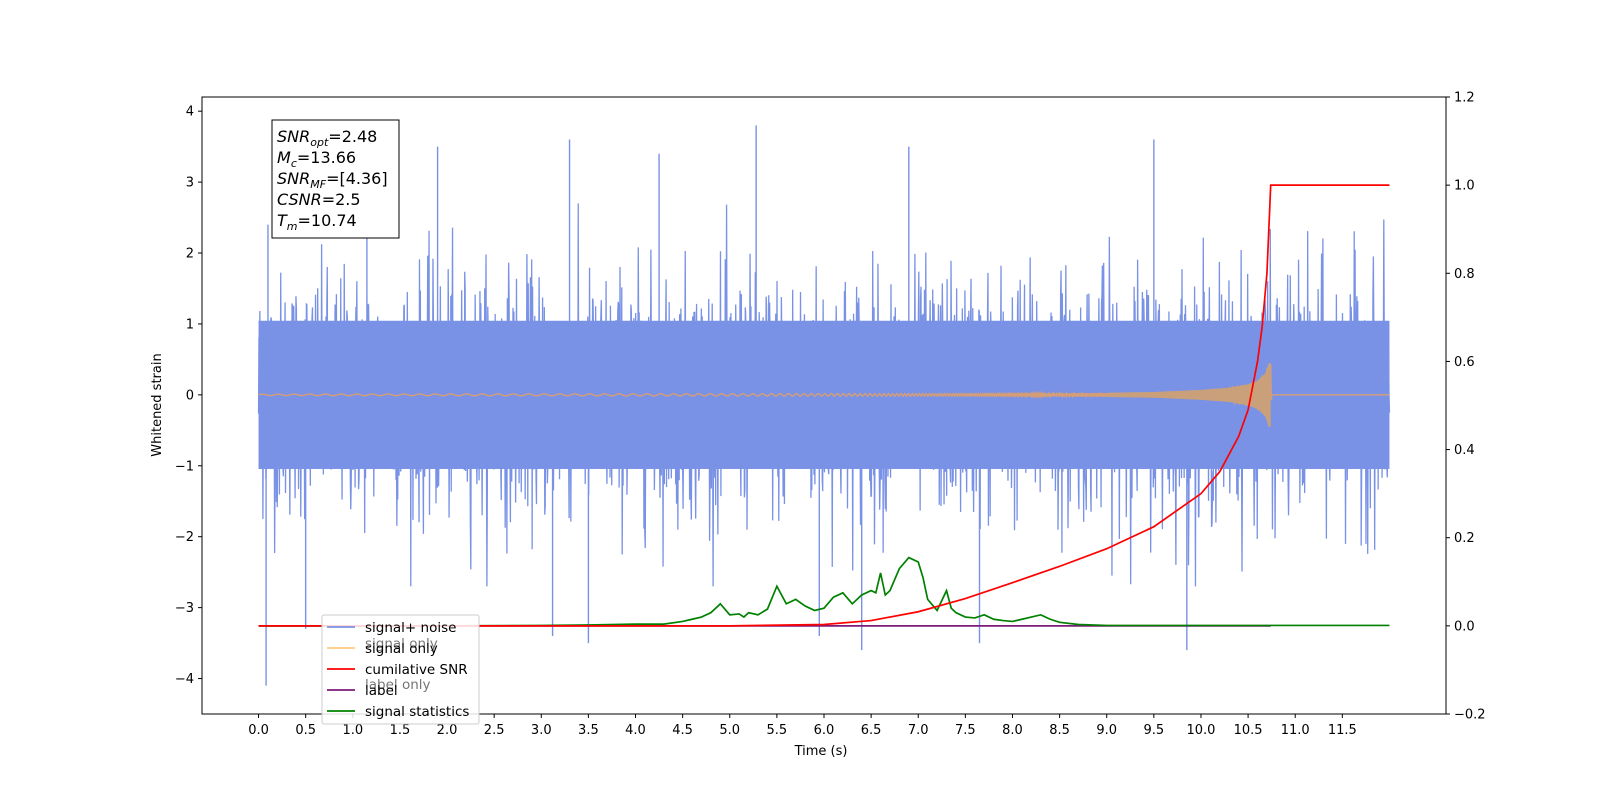 This screenshot has height=800, width=1600. I want to click on annotation-line: SNRopt=2.48, so click(327, 138).